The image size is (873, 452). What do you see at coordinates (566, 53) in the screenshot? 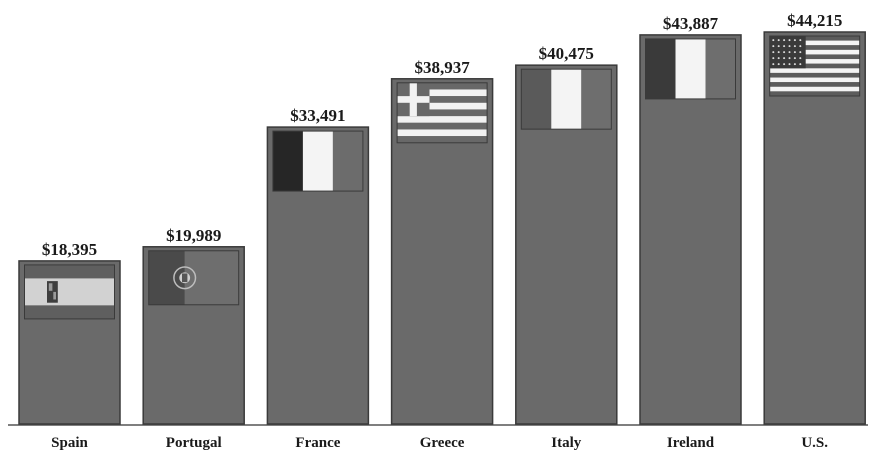
I see `value-label: $40,475` at bounding box center [566, 53].